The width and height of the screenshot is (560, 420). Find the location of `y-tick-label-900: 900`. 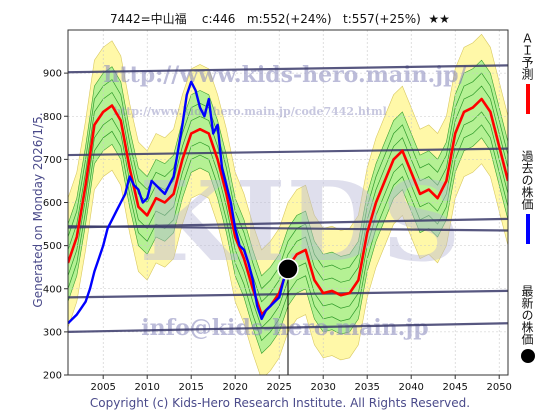

y-tick-label-900: 900 is located at coordinates (52, 74).